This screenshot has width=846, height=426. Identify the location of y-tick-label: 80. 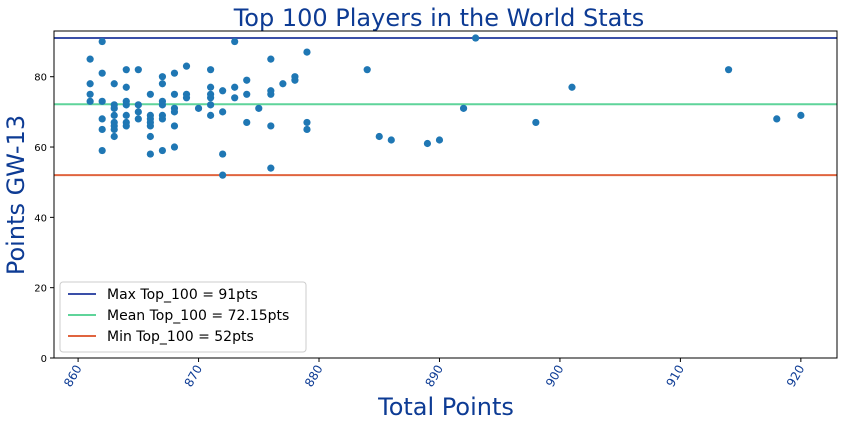
(40, 78).